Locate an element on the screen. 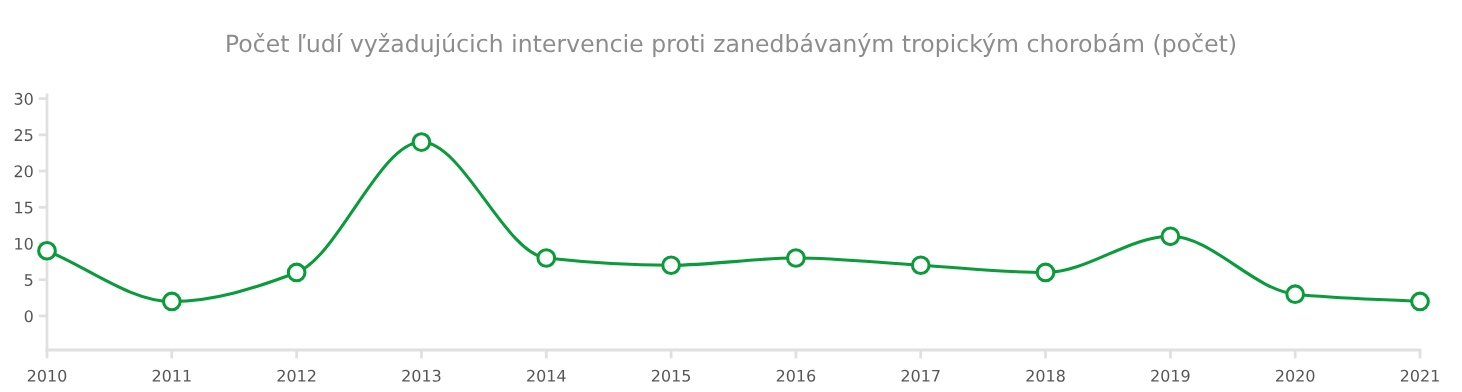 The image size is (1462, 392). x-tick-label: 2017 is located at coordinates (920, 375).